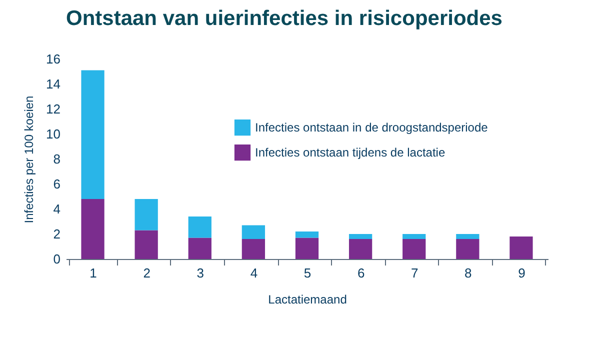 This screenshot has width=600, height=338. I want to click on y-tick-label: 4, so click(56, 209).